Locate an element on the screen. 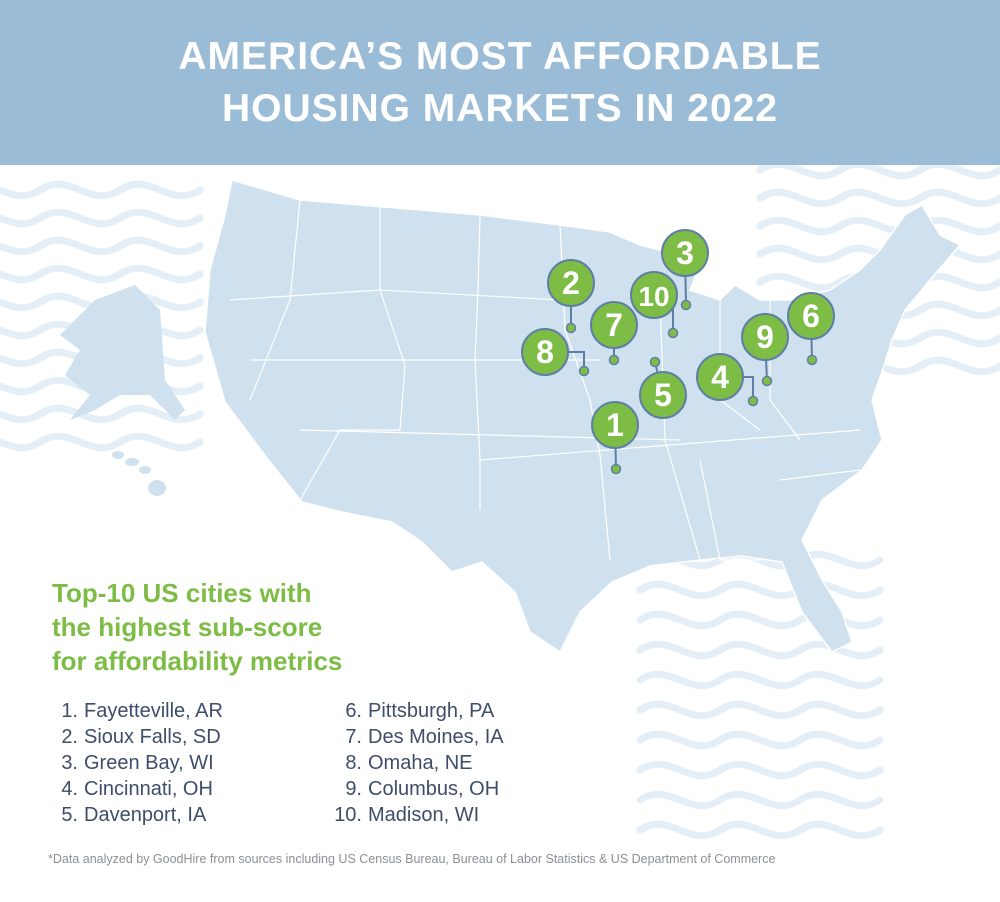 This screenshot has width=1000, height=902. city-marker-2: 2 is located at coordinates (571, 296).